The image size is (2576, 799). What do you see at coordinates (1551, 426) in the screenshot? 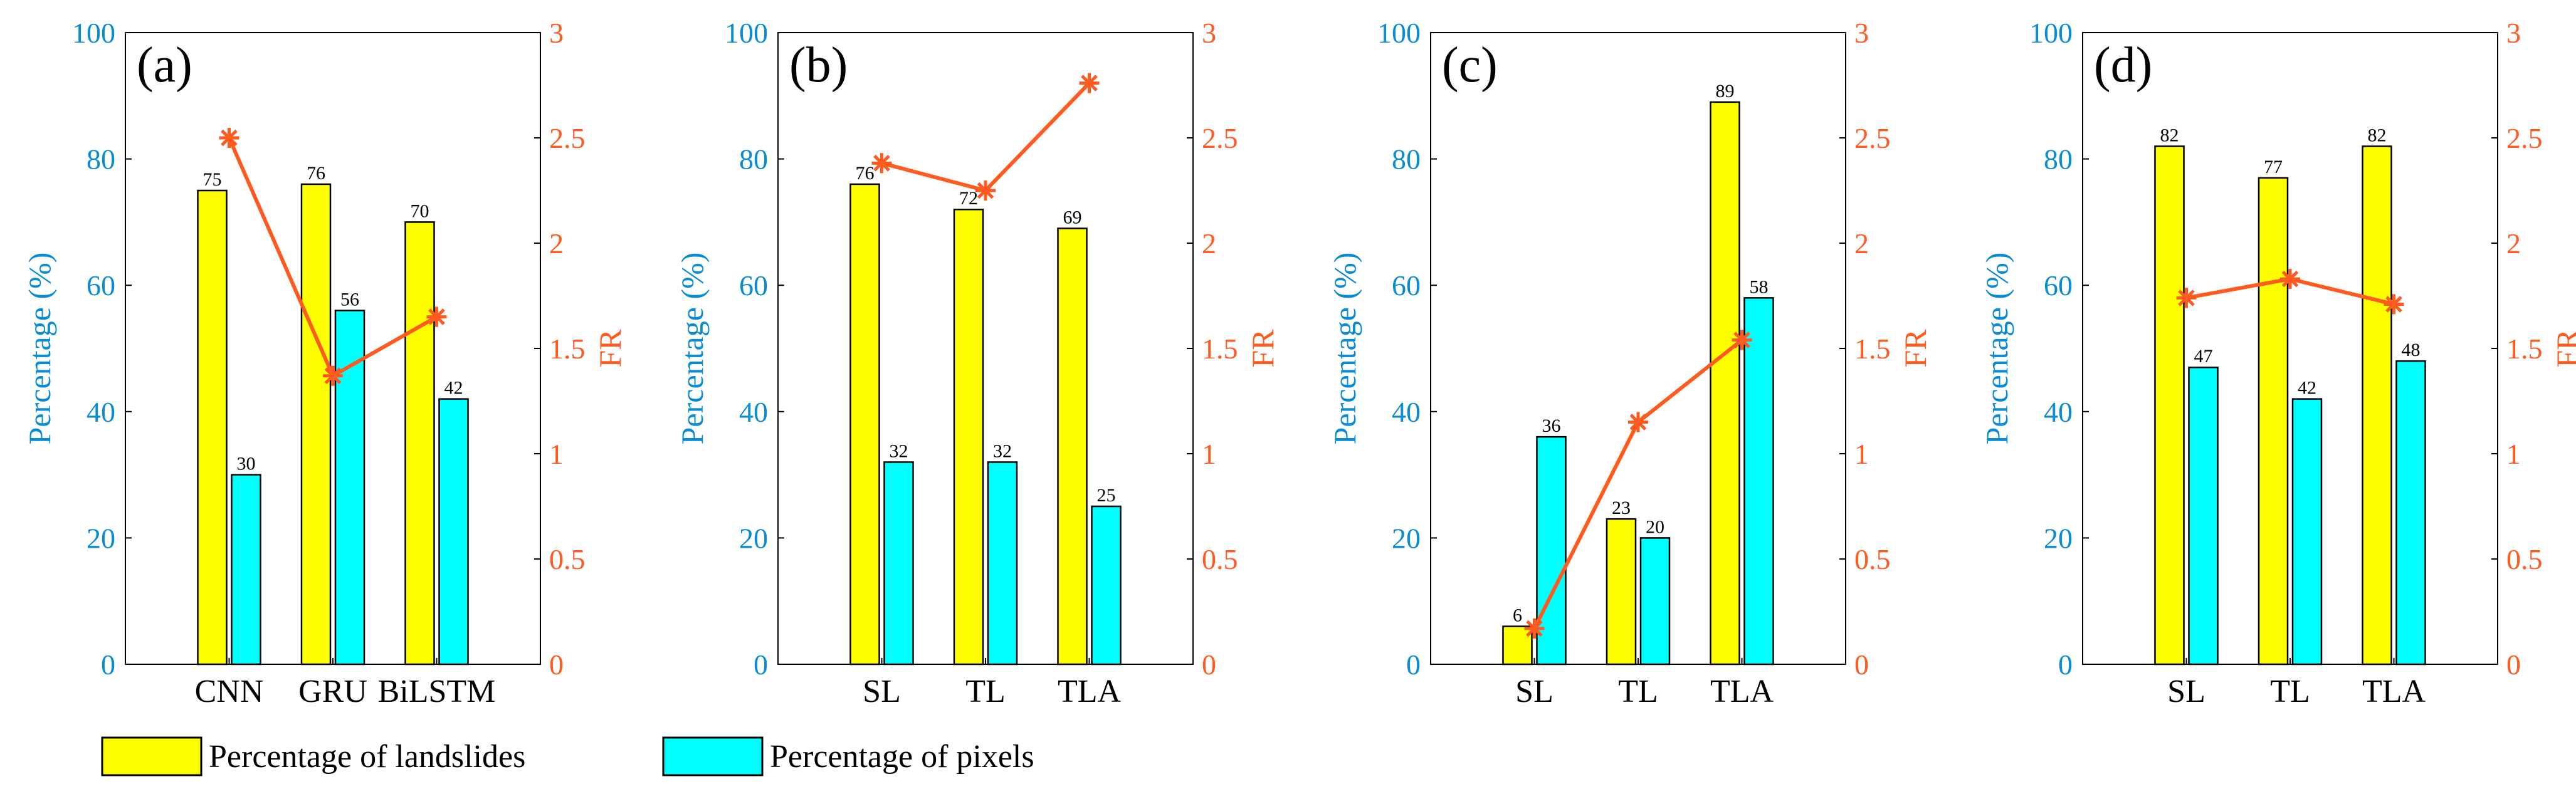
I see `data-label: 36` at bounding box center [1551, 426].